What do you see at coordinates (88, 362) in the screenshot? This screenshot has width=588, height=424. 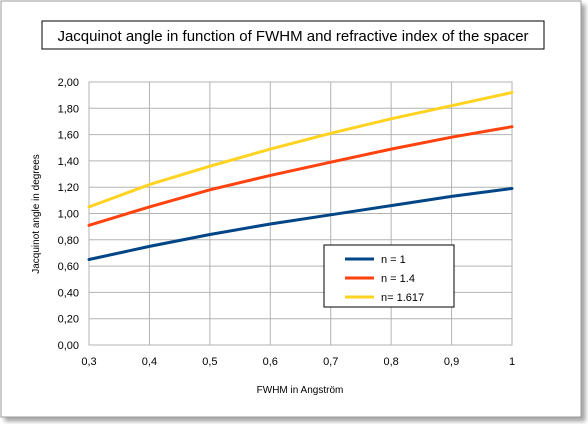 I see `x-tick-label: 0,3` at bounding box center [88, 362].